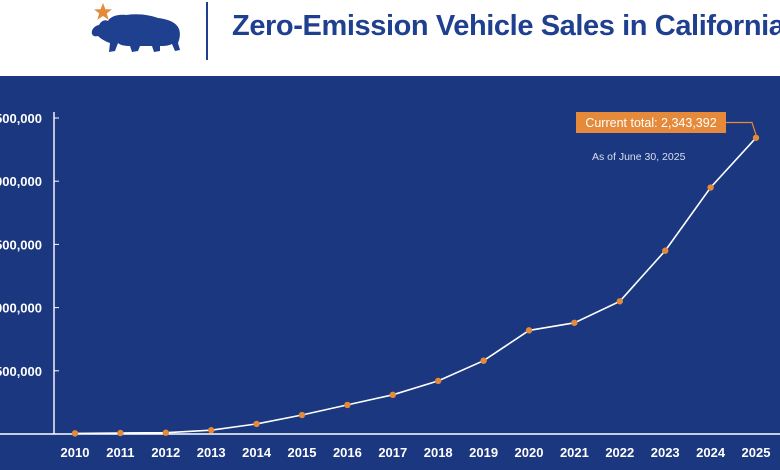  I want to click on x-tick-label: 2017, so click(392, 452).